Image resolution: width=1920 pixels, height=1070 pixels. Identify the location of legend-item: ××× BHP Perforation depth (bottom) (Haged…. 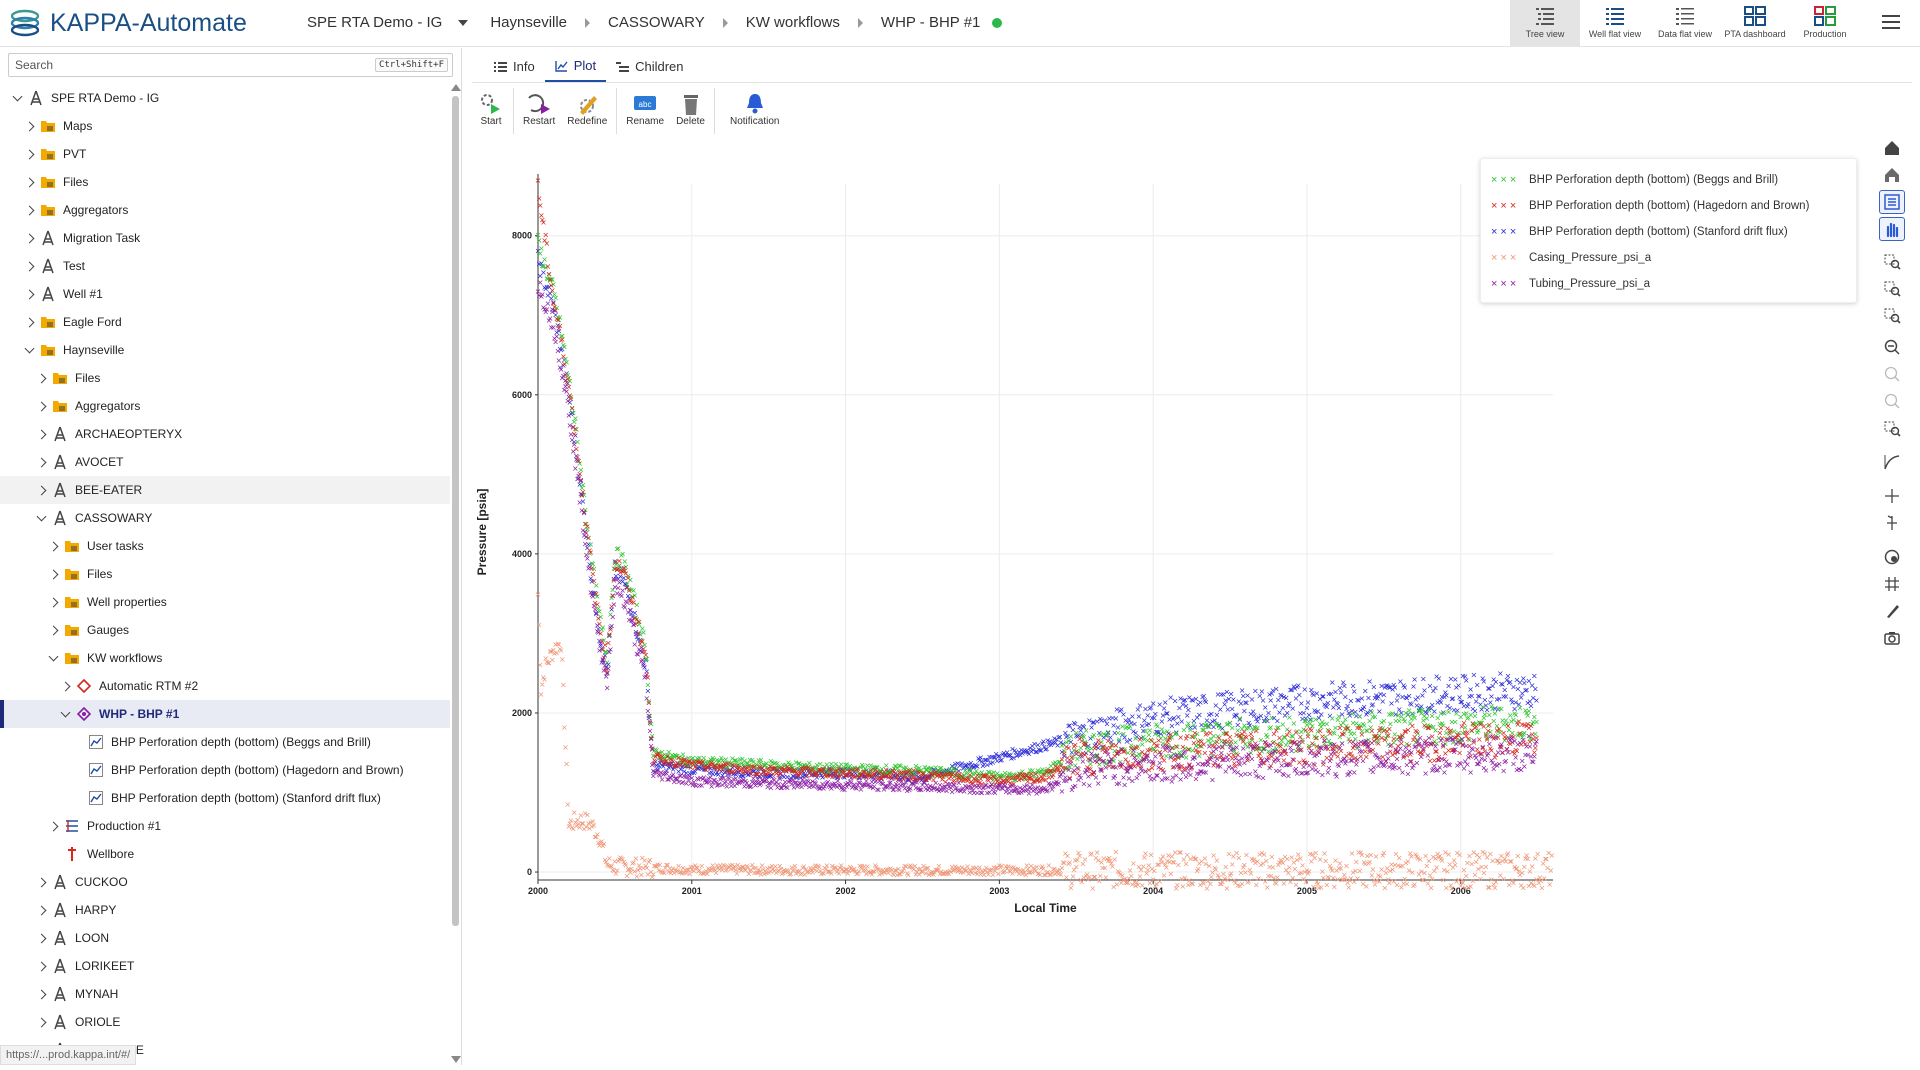
(1668, 206).